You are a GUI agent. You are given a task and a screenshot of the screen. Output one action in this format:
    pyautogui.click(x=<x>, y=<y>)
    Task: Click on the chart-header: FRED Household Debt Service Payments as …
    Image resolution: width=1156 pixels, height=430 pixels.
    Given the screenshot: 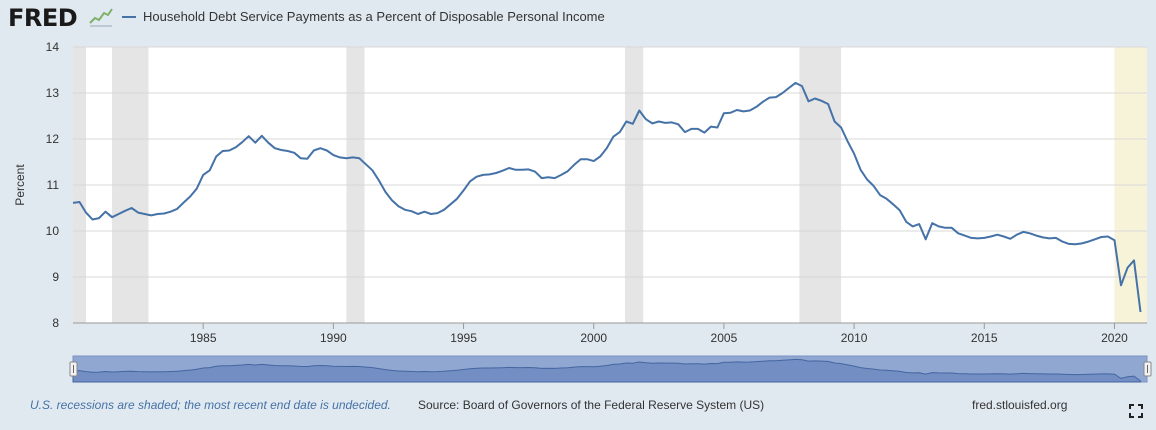 What is the action you would take?
    pyautogui.click(x=578, y=18)
    